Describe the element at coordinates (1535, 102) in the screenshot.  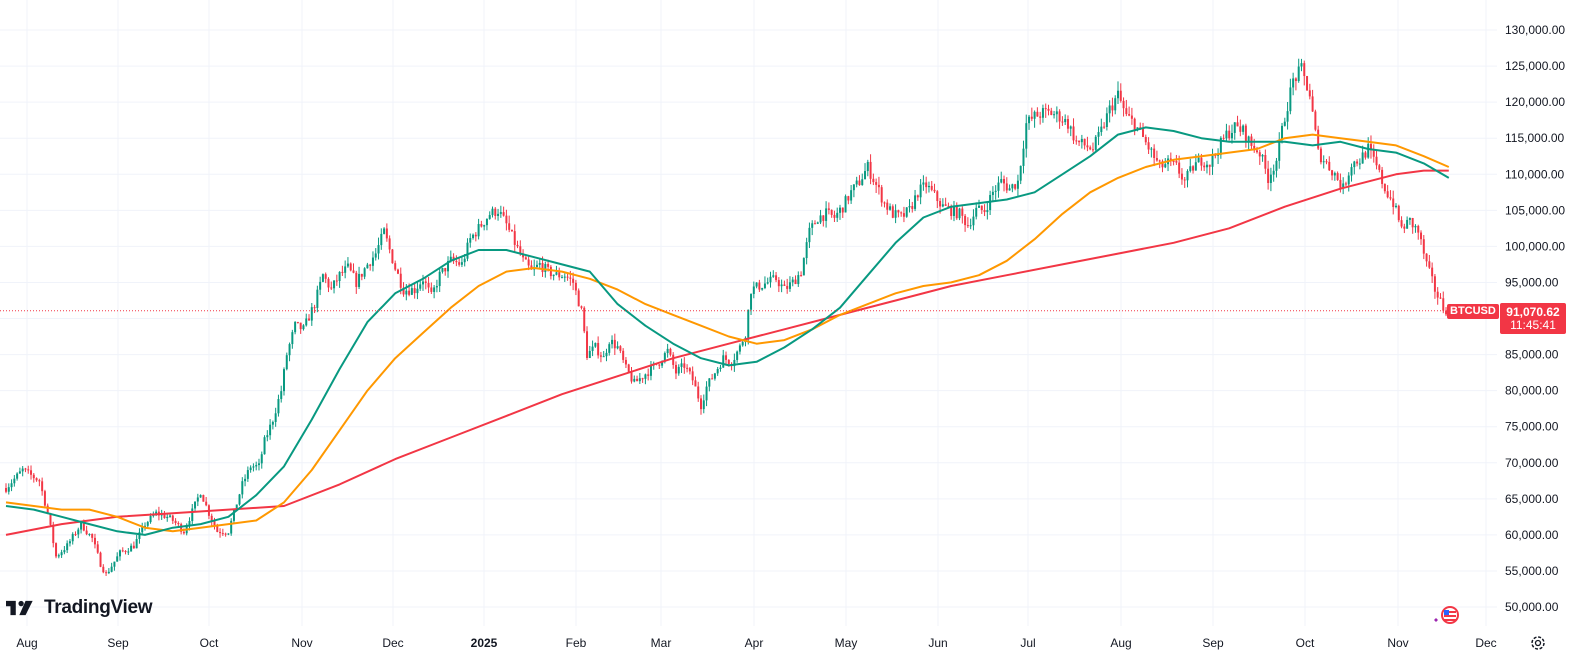
I see `y-tick-label: 120,000.00` at that location.